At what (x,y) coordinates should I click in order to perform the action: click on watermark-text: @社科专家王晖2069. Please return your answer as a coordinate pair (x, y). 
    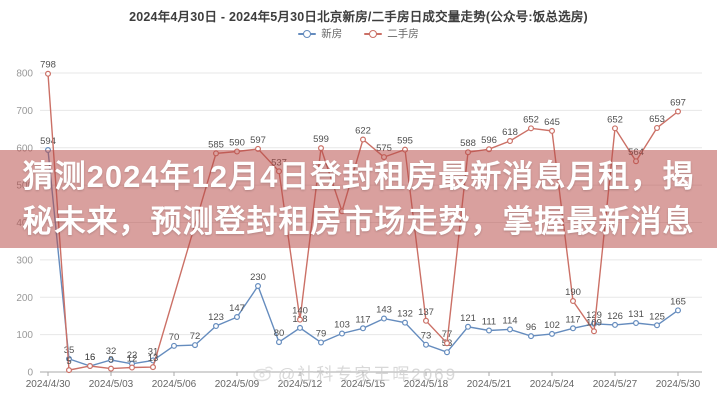
    Looking at the image, I should click on (368, 374).